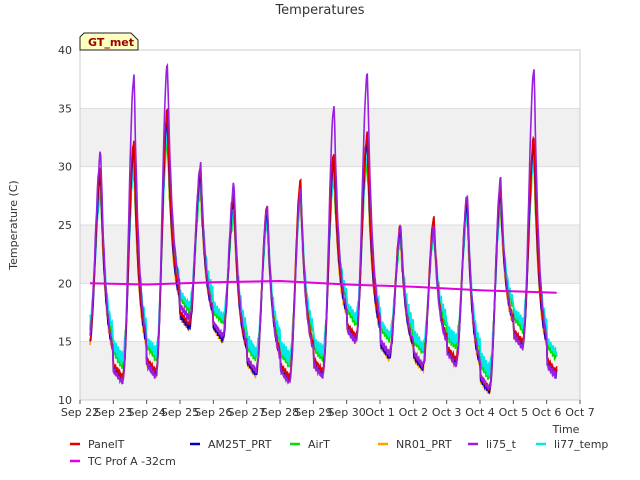 The height and width of the screenshot is (480, 640). I want to click on x-tick-label: Sep 27, so click(247, 412).